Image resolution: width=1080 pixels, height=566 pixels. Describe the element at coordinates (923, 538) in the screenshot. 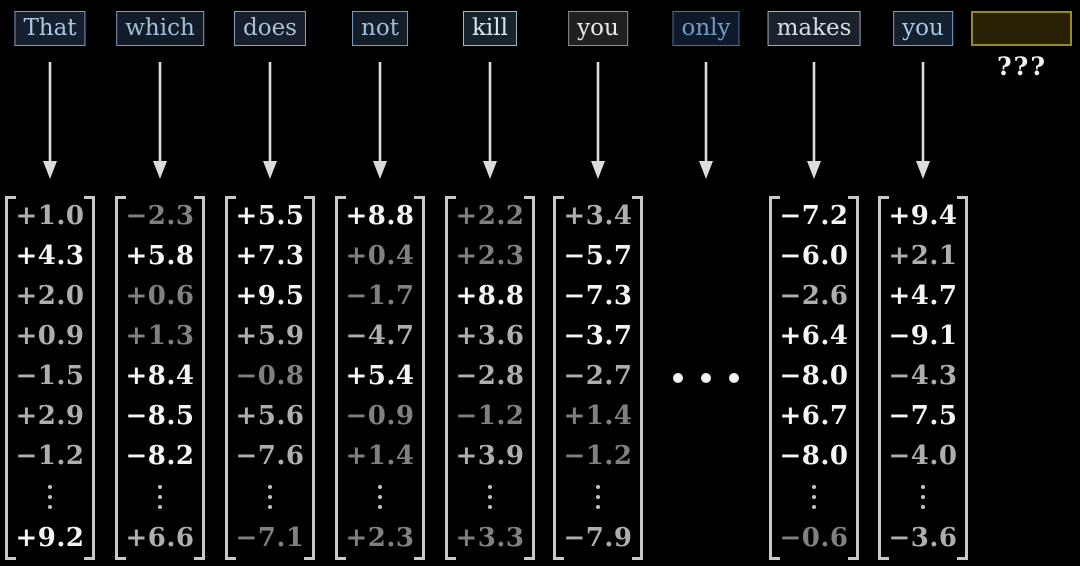

I see `vector-component: −3.6` at that location.